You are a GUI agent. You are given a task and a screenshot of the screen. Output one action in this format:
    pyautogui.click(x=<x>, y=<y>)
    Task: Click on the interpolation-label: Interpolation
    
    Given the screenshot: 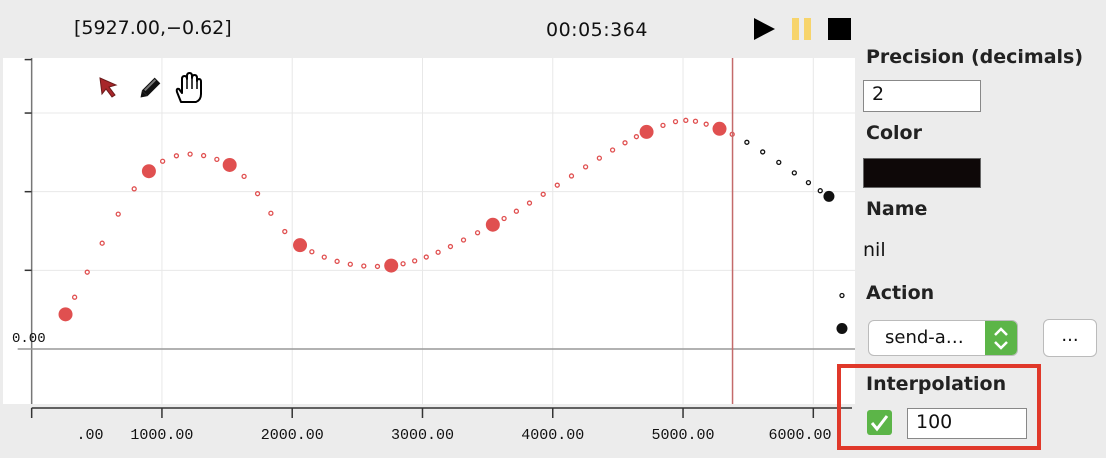 What is the action you would take?
    pyautogui.click(x=936, y=384)
    